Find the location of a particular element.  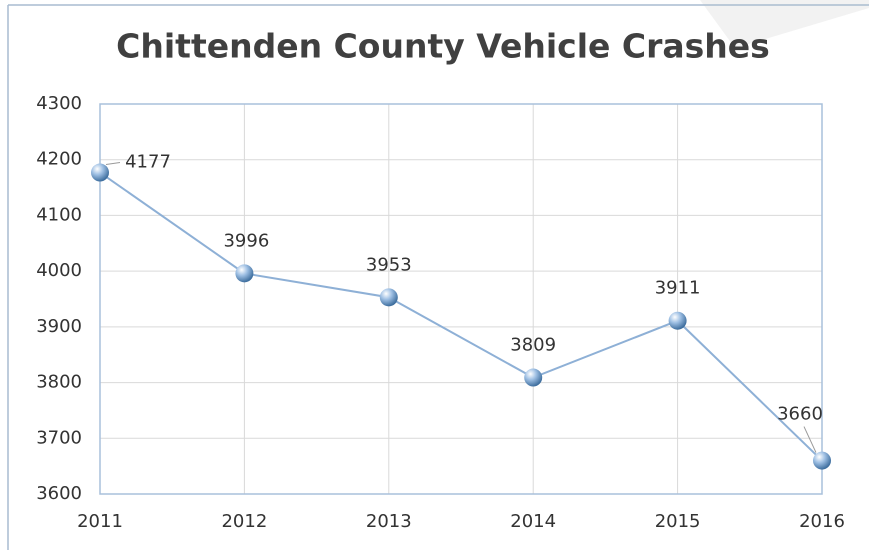

y-tick-label: 4200 is located at coordinates (59, 159).